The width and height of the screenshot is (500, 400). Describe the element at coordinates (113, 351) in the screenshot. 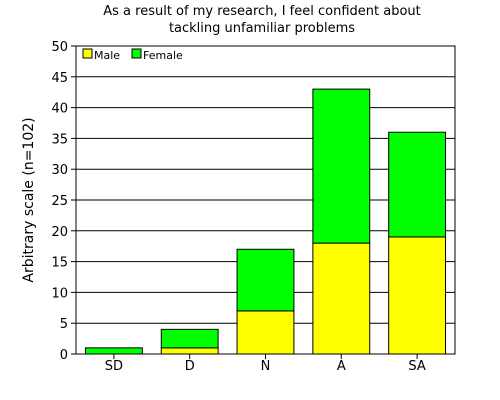

I see `bar-female-sd` at that location.